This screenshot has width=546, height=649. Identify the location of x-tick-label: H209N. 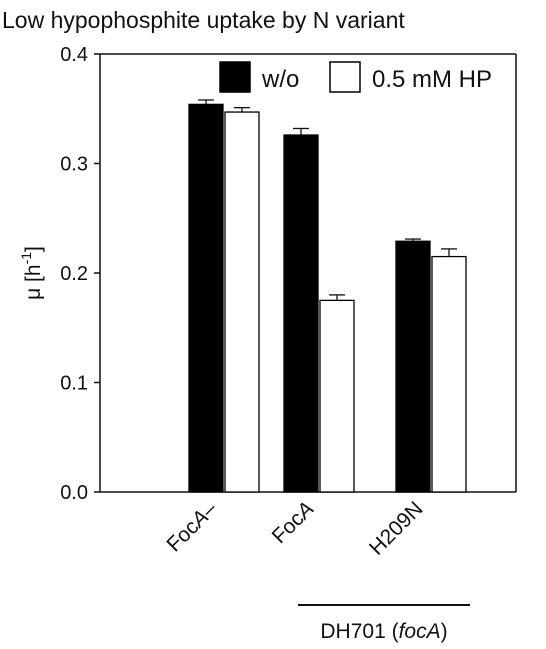
(396, 528).